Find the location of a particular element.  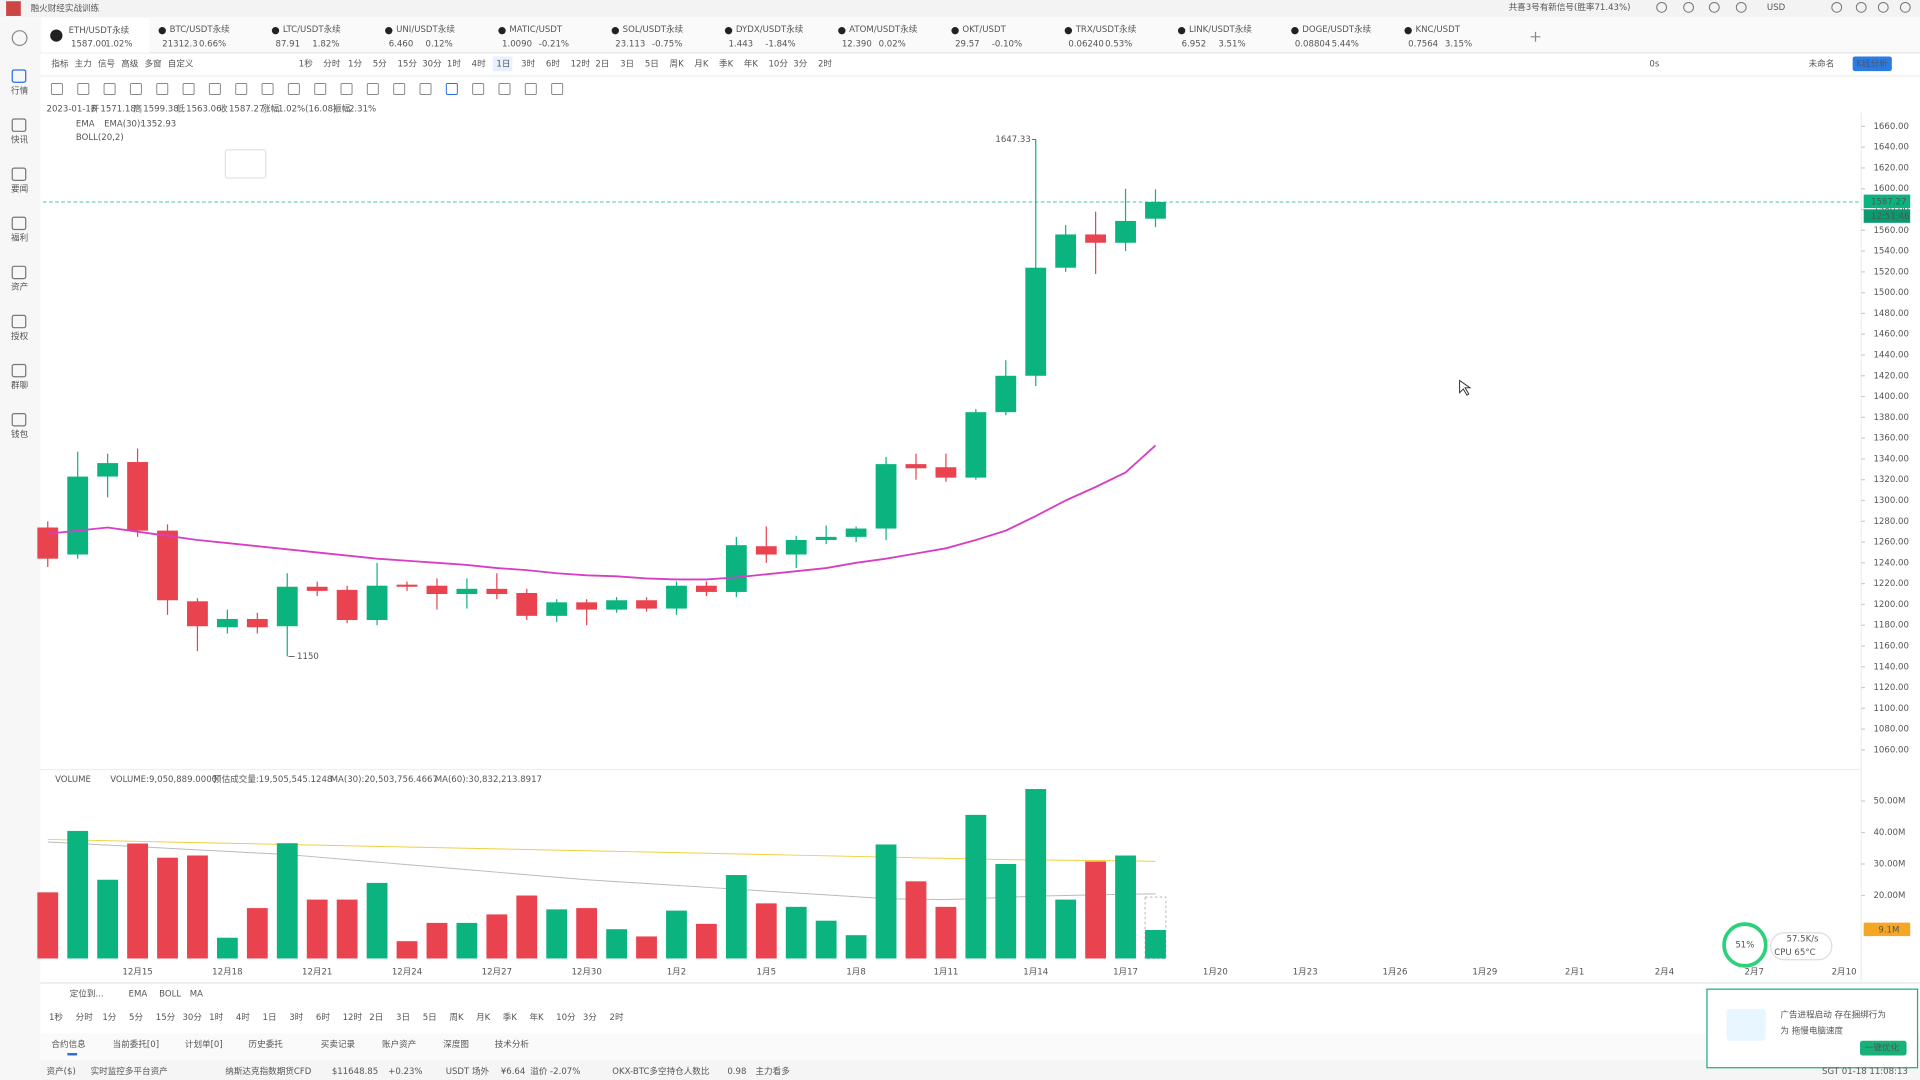

tab-name: LINK/USDT永续 is located at coordinates (1220, 29).